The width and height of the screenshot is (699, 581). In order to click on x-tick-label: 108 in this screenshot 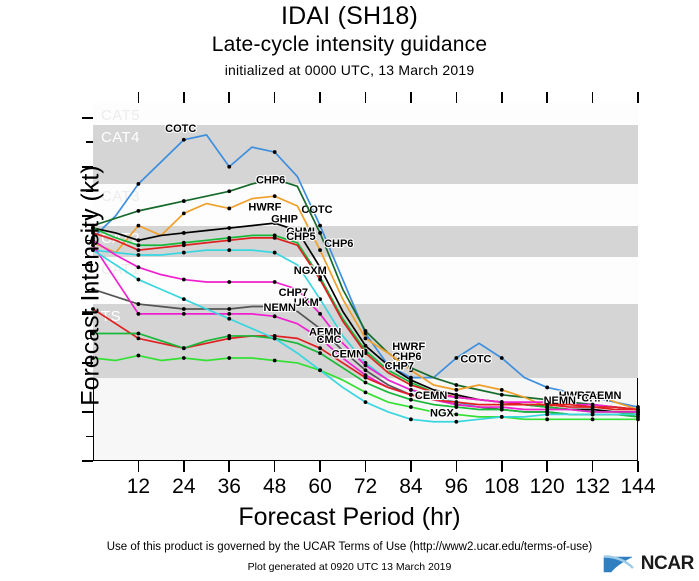, I will do `click(502, 486)`.